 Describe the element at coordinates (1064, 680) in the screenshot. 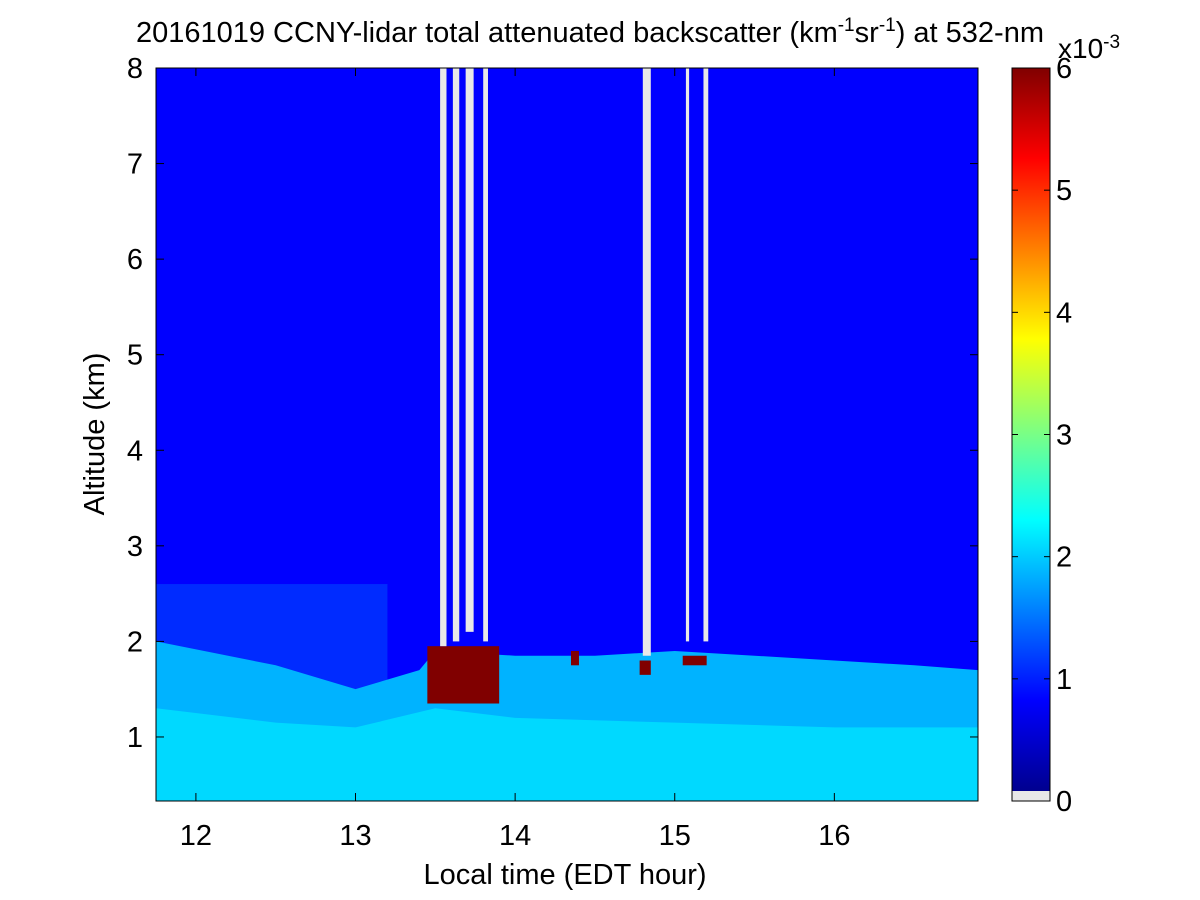

I see `colorbar-tick-label: 1` at that location.